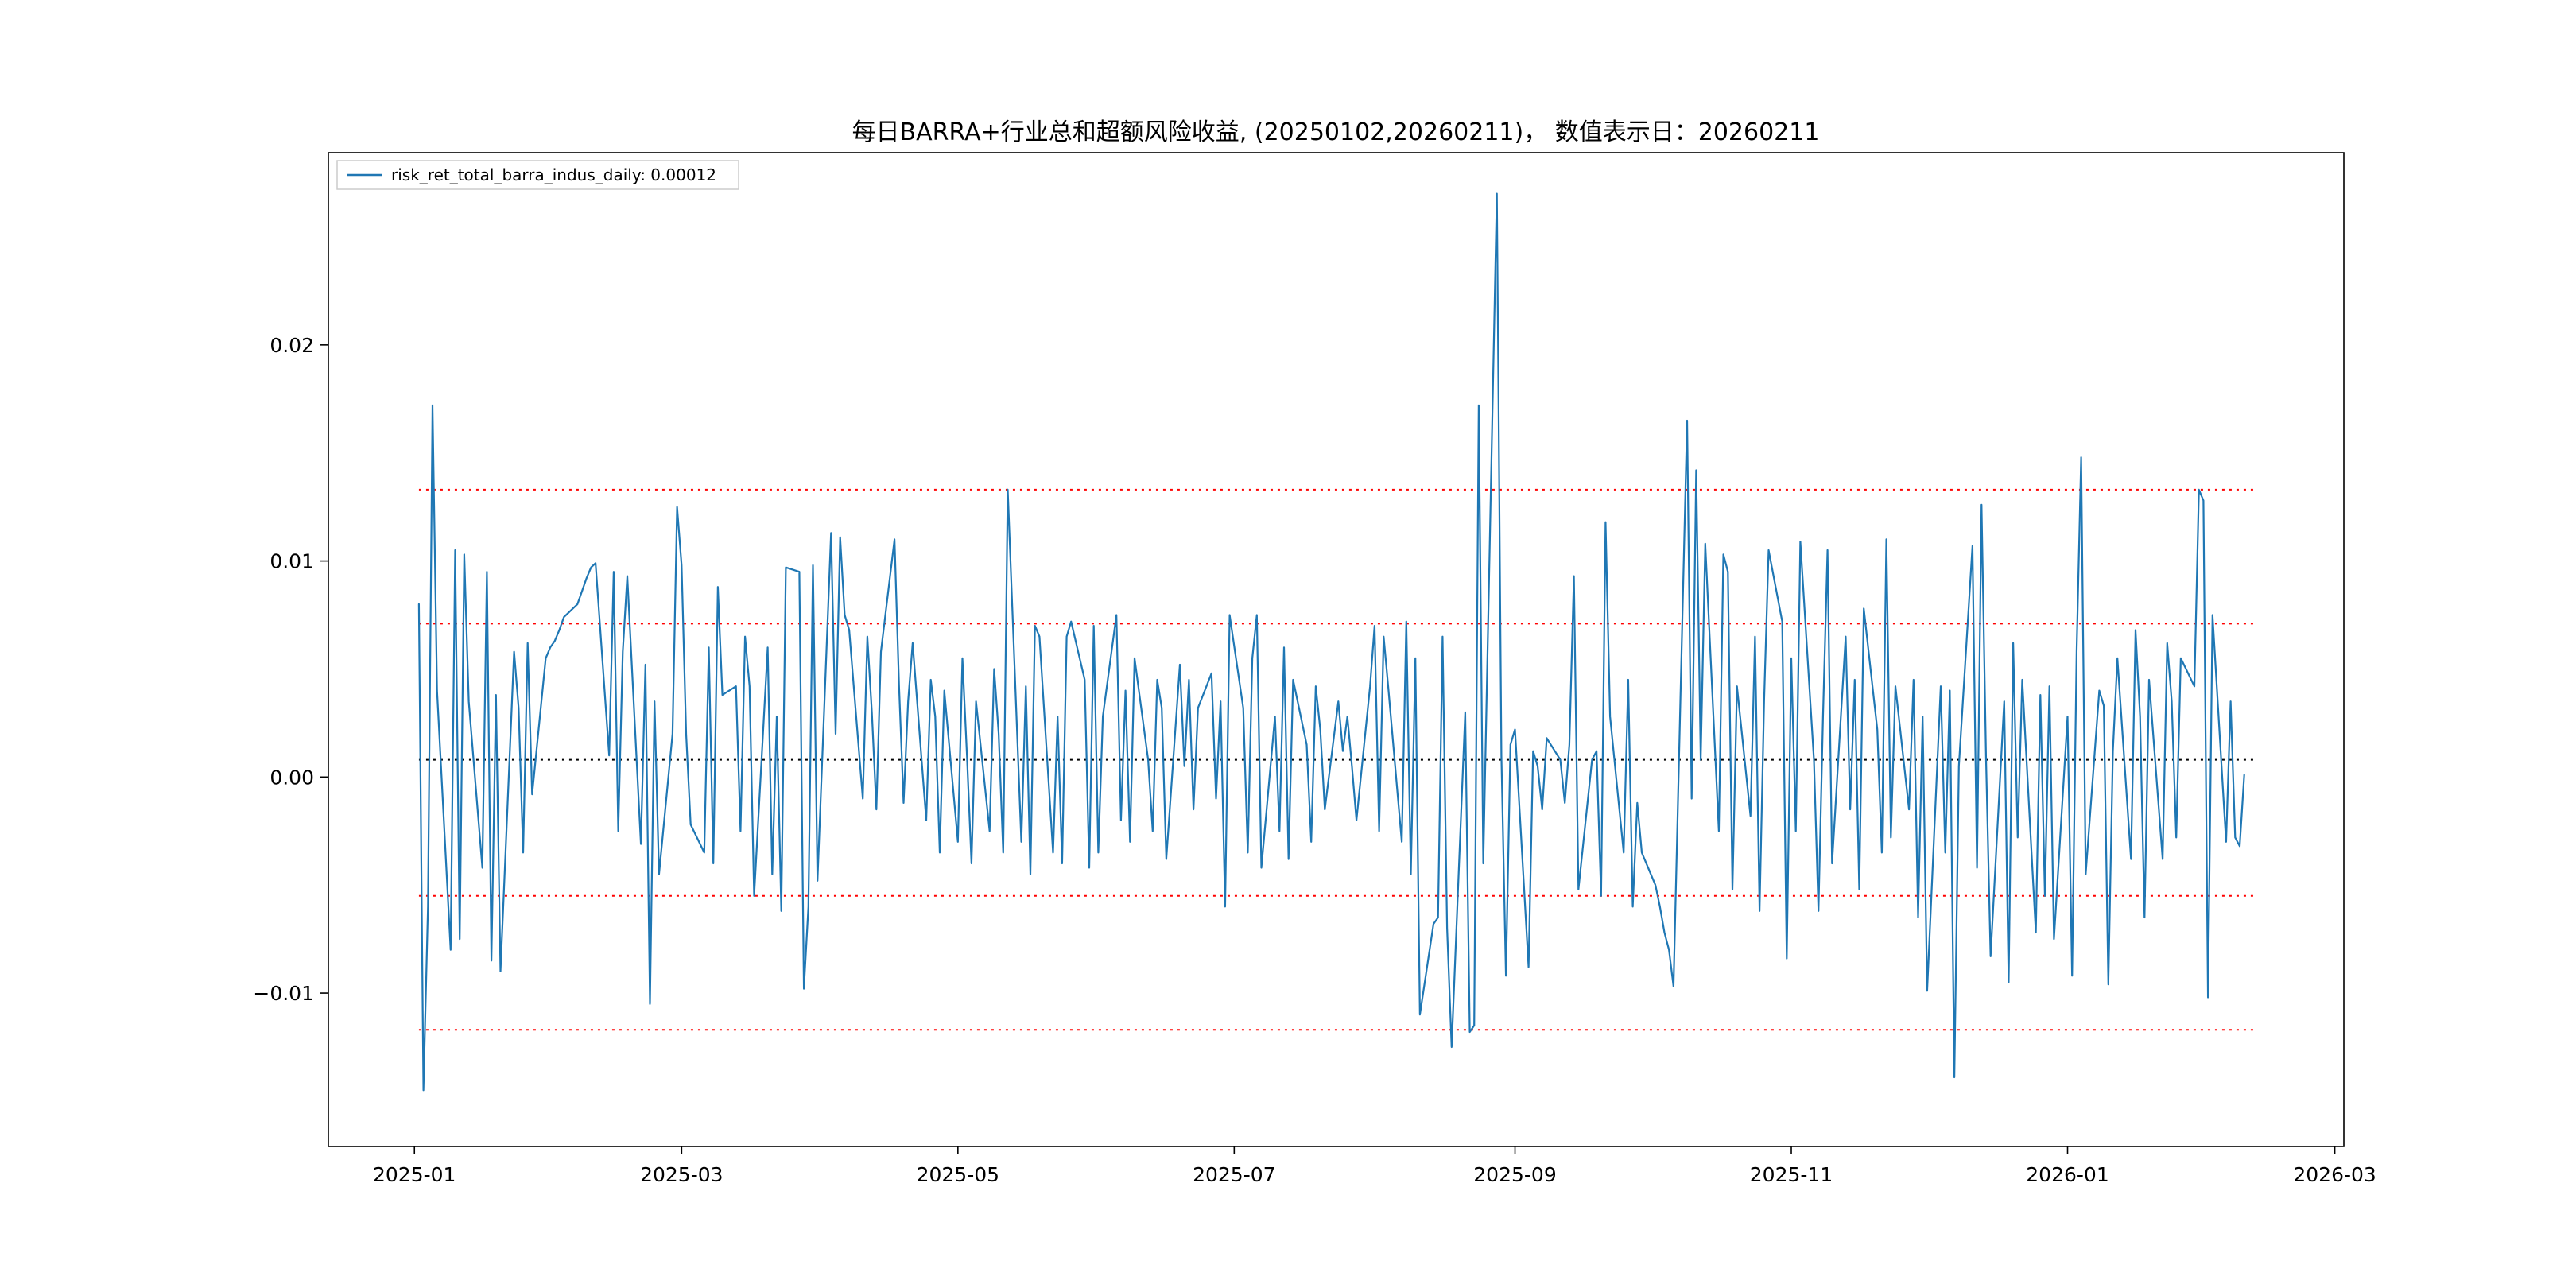  I want to click on x-tick-label: 2025-03, so click(682, 1174).